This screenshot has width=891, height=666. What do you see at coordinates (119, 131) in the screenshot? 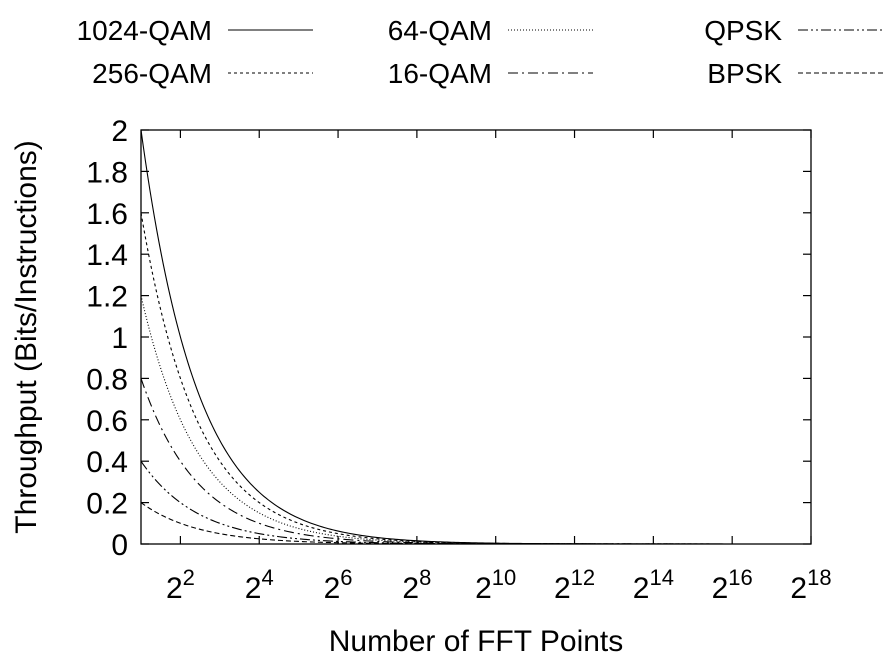
I see `y-tick-label: 2` at bounding box center [119, 131].